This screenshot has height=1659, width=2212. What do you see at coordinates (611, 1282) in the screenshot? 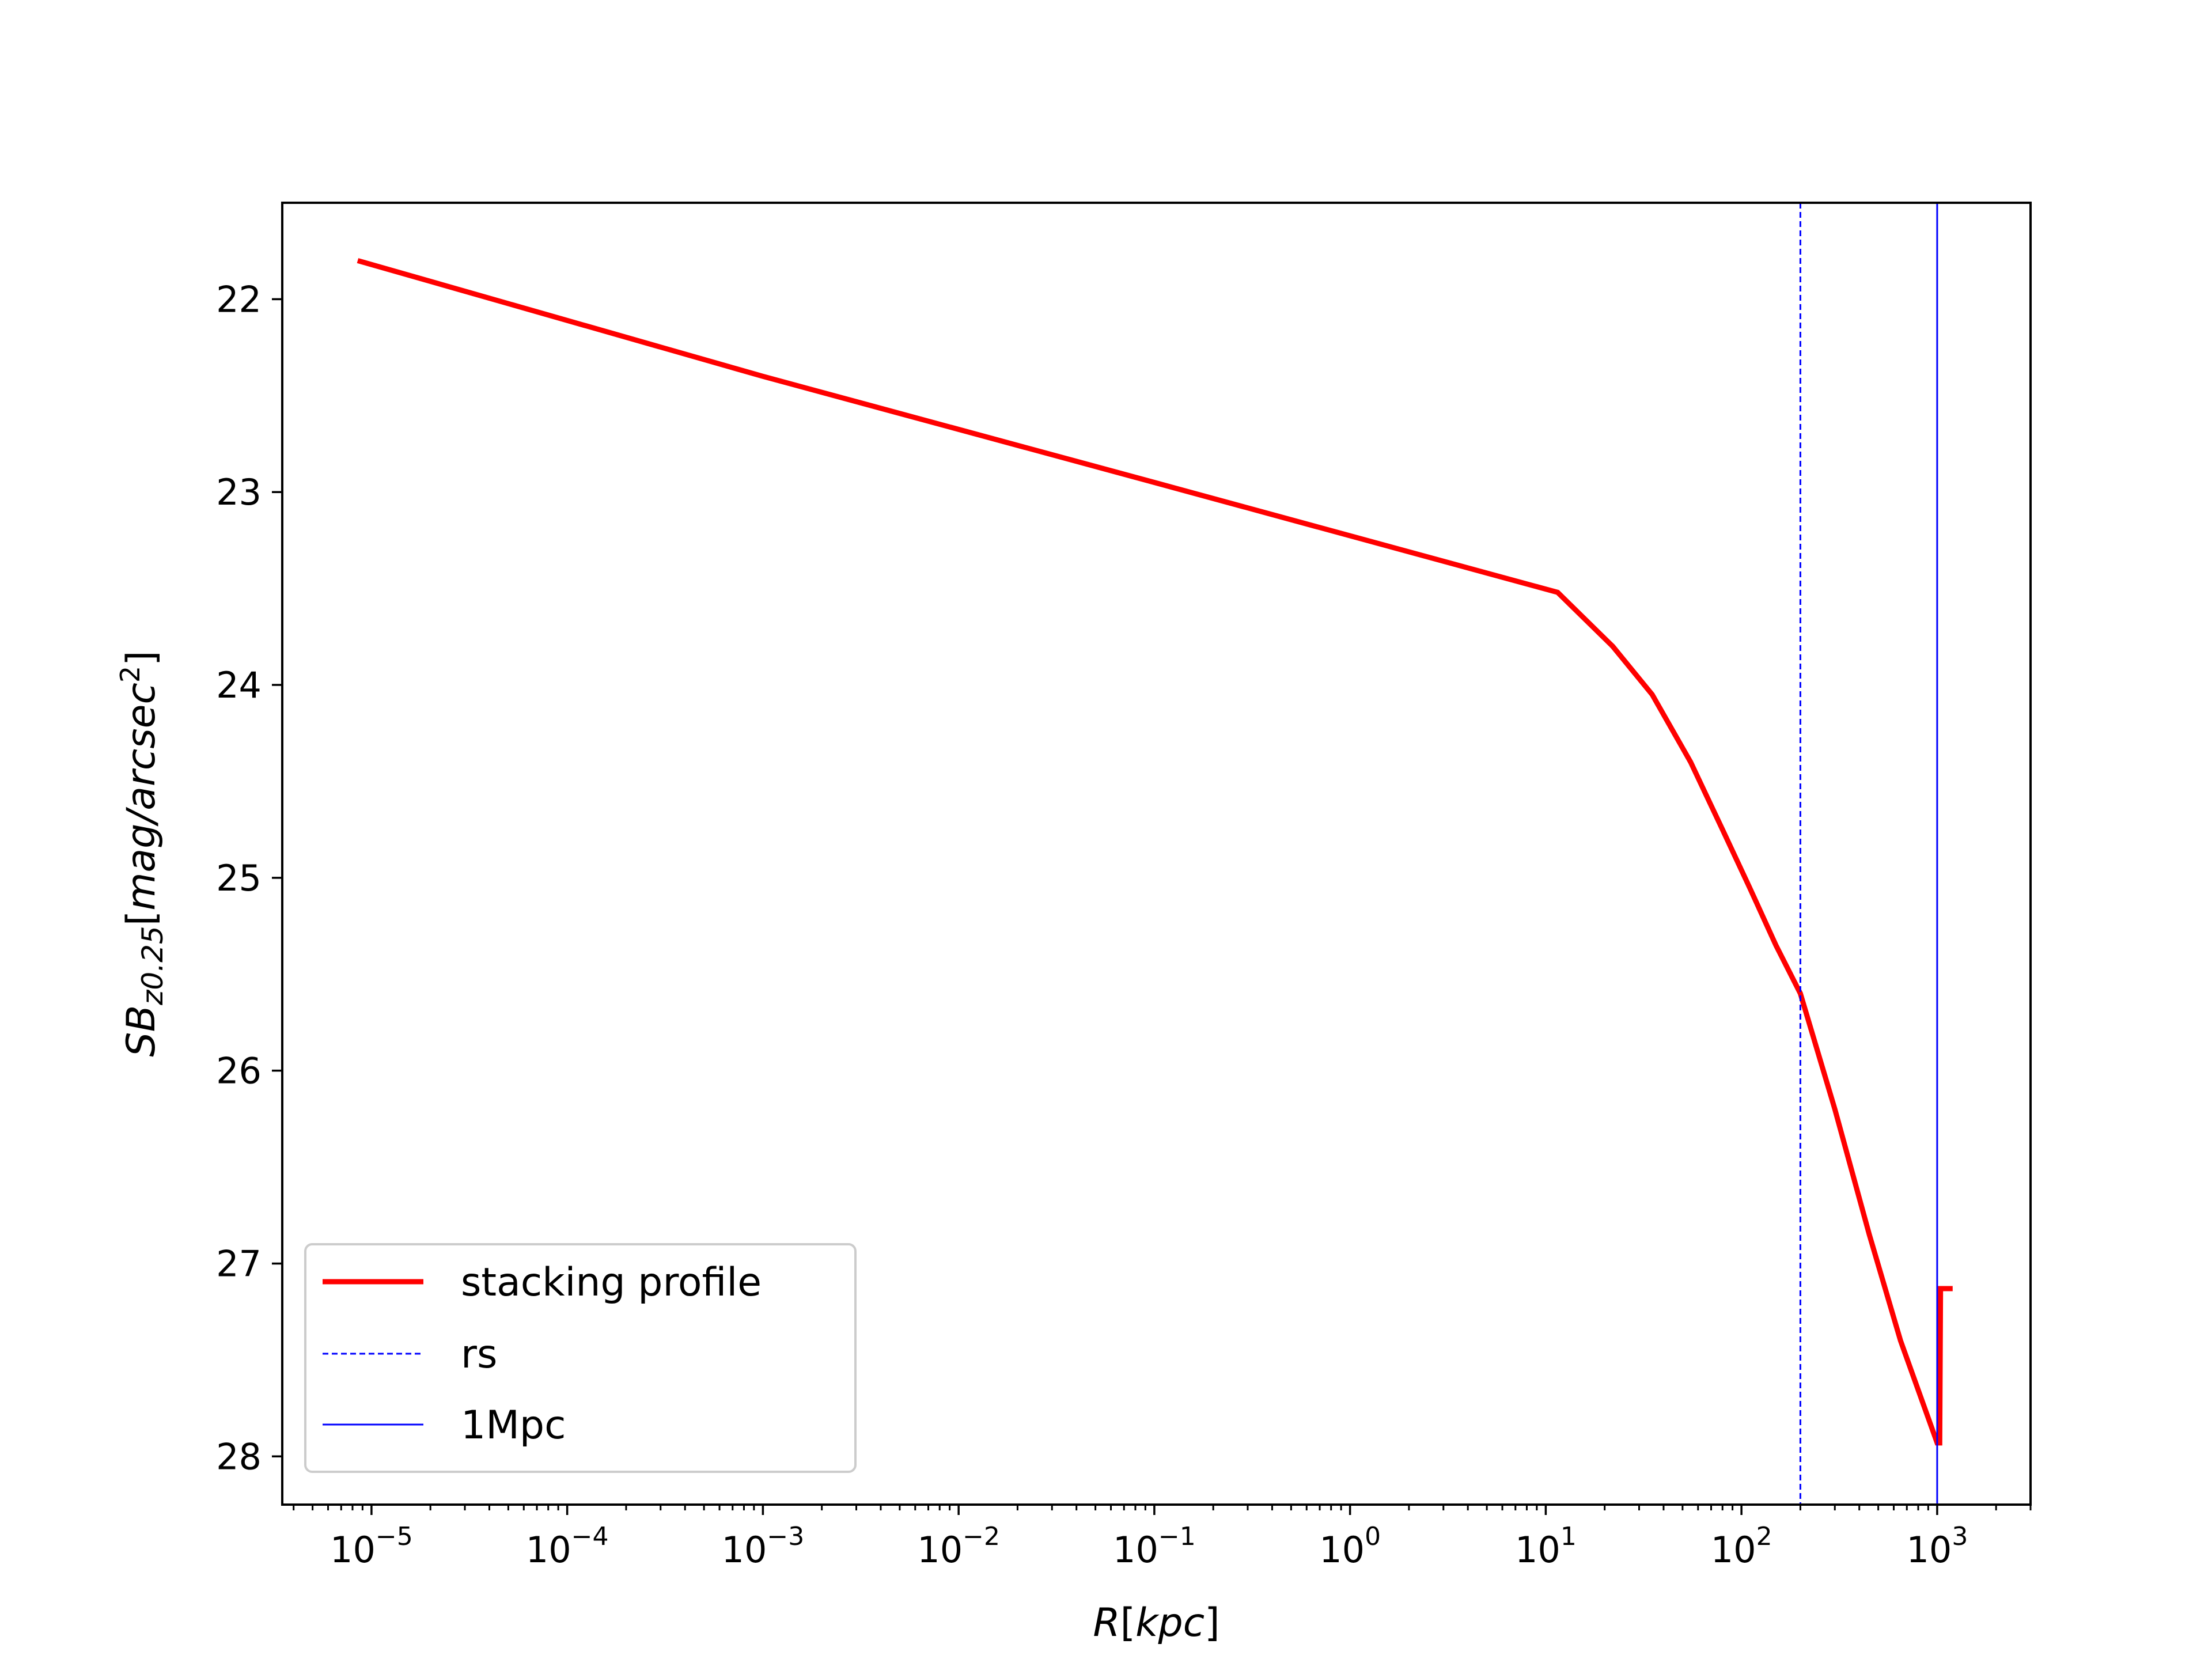
I see `legend-label-0: stacking profile` at bounding box center [611, 1282].